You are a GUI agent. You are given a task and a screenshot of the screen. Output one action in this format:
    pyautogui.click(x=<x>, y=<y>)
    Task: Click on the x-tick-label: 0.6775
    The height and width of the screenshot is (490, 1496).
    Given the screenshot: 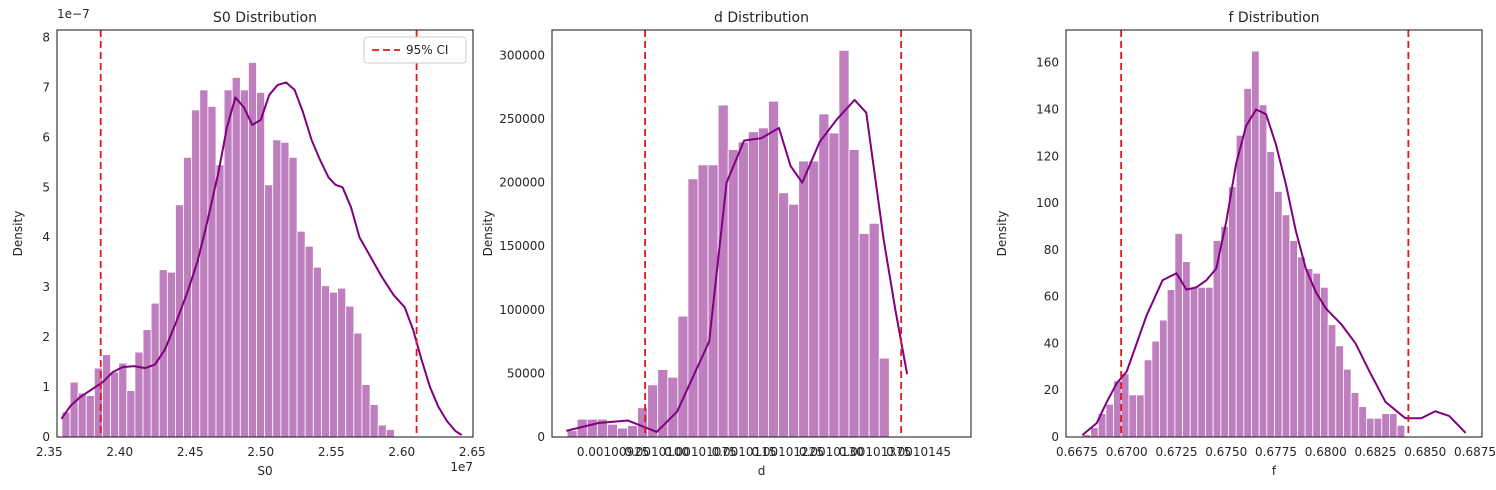 What is the action you would take?
    pyautogui.click(x=1276, y=452)
    